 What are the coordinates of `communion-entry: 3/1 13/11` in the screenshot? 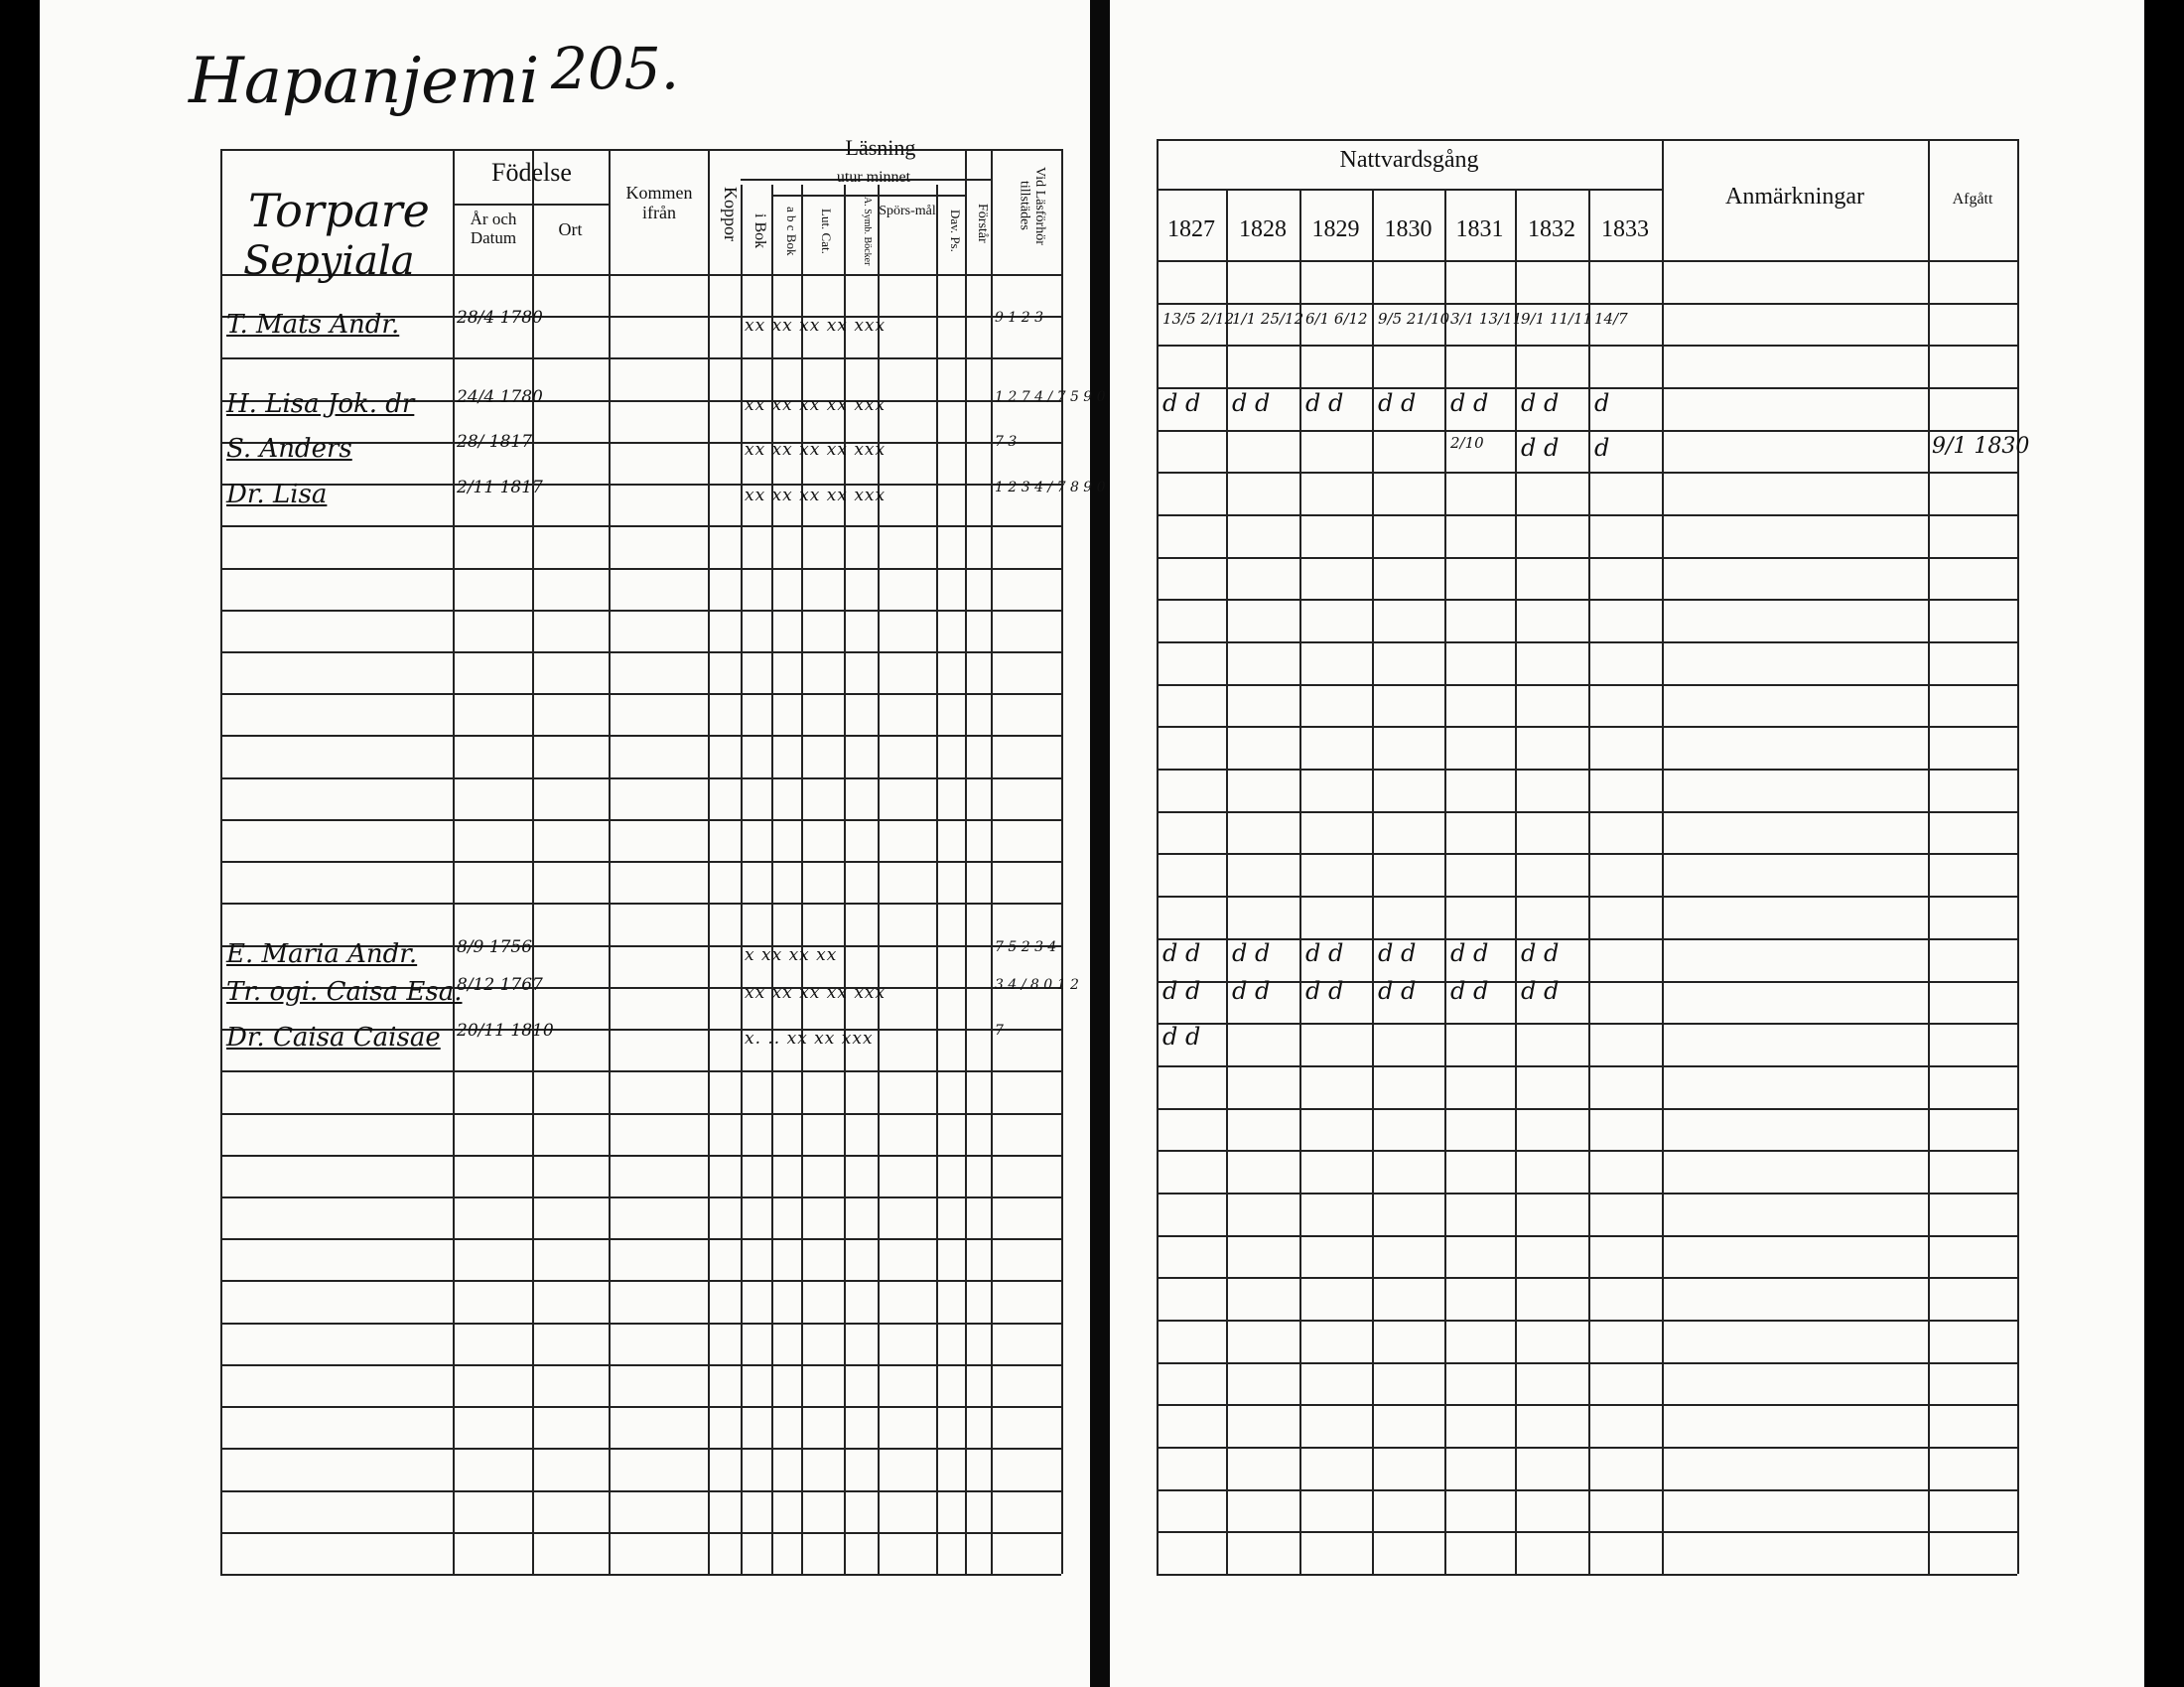 It's located at (1486, 319).